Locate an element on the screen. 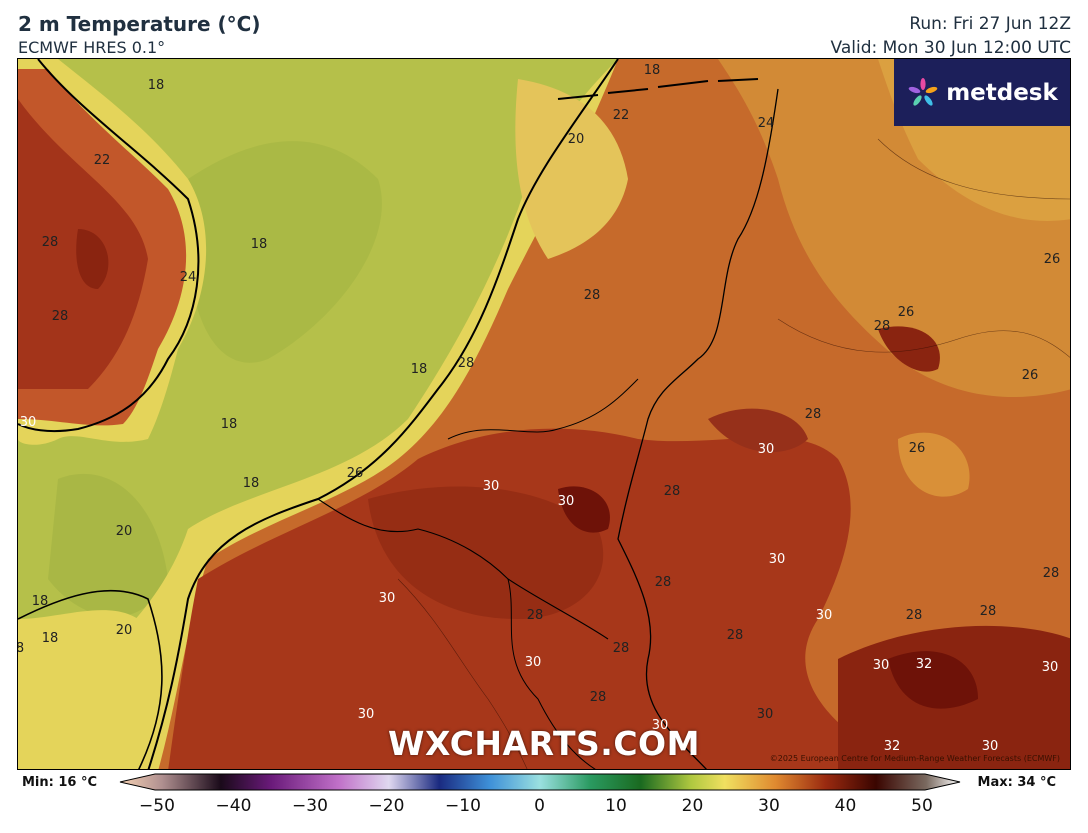 This screenshot has width=1088, height=833. colorbar-tick-label: 20 is located at coordinates (692, 806).